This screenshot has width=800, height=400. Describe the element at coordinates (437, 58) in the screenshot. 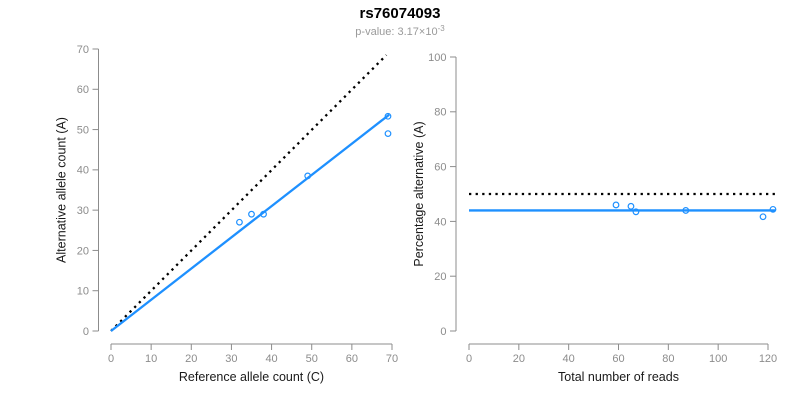

I see `y-tick-label: 100` at that location.